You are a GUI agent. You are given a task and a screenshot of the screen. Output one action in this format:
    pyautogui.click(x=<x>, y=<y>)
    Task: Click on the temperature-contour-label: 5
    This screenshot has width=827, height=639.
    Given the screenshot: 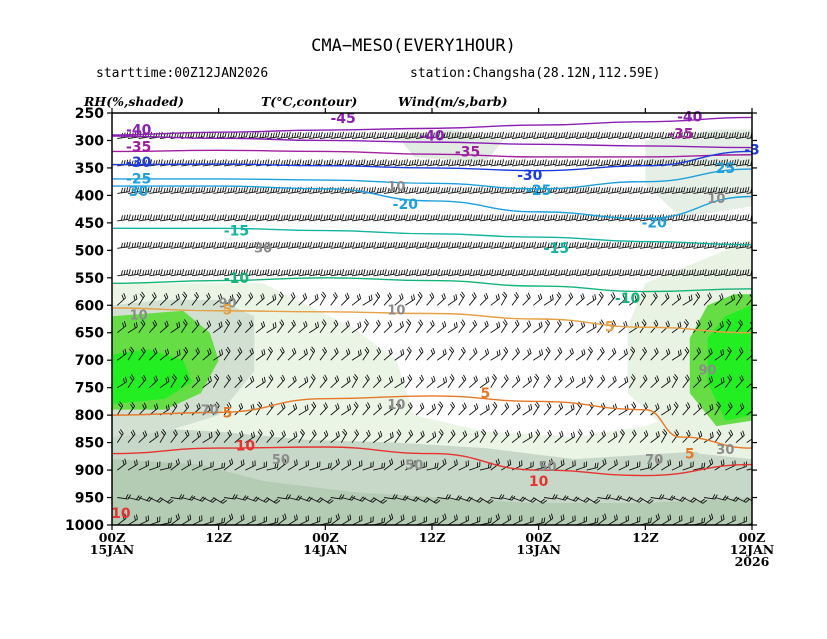 What is the action you would take?
    pyautogui.click(x=228, y=413)
    